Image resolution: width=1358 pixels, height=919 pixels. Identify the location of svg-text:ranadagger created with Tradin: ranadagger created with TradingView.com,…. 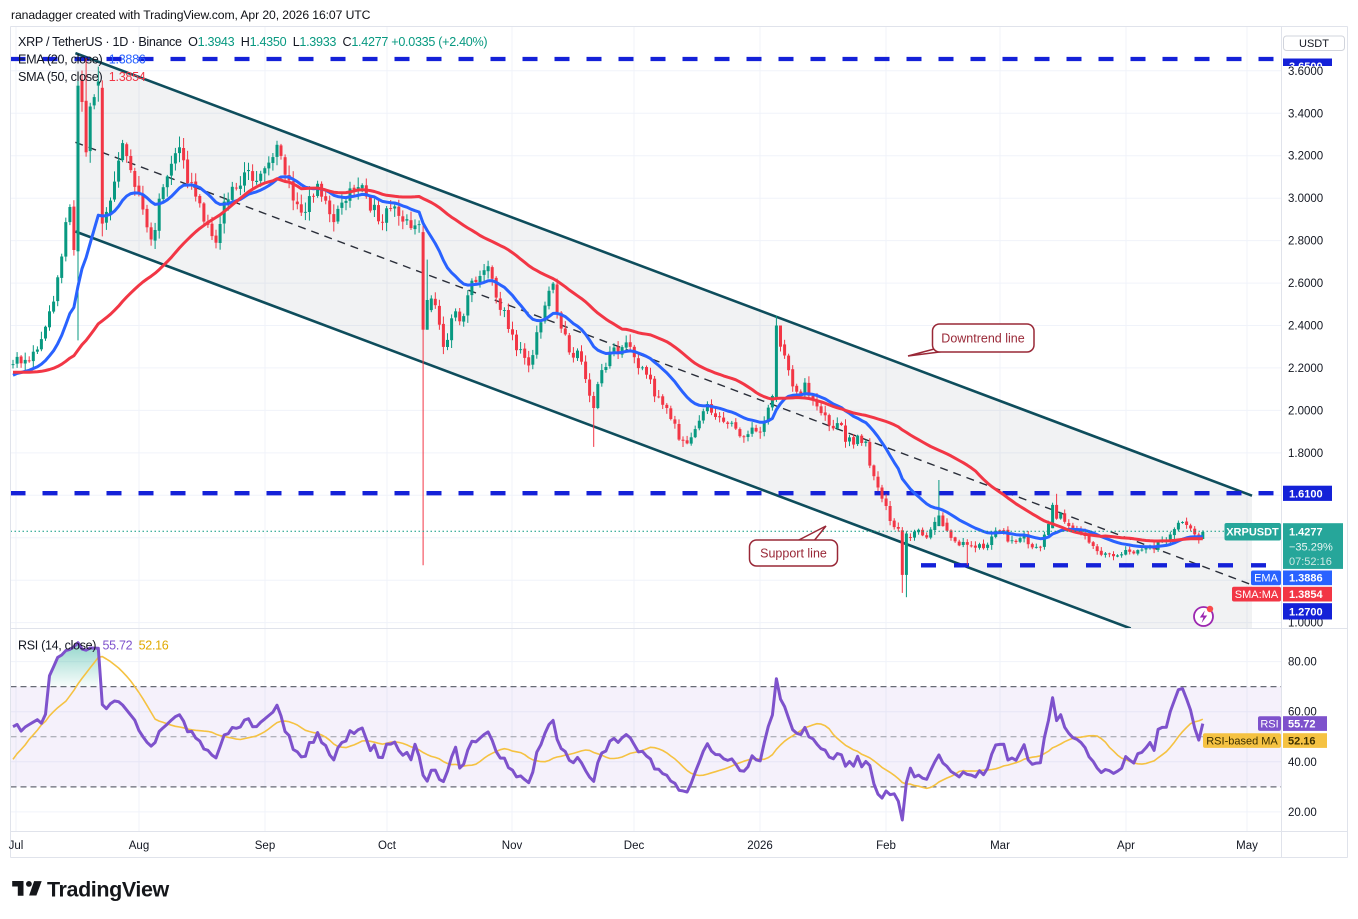
(191, 15).